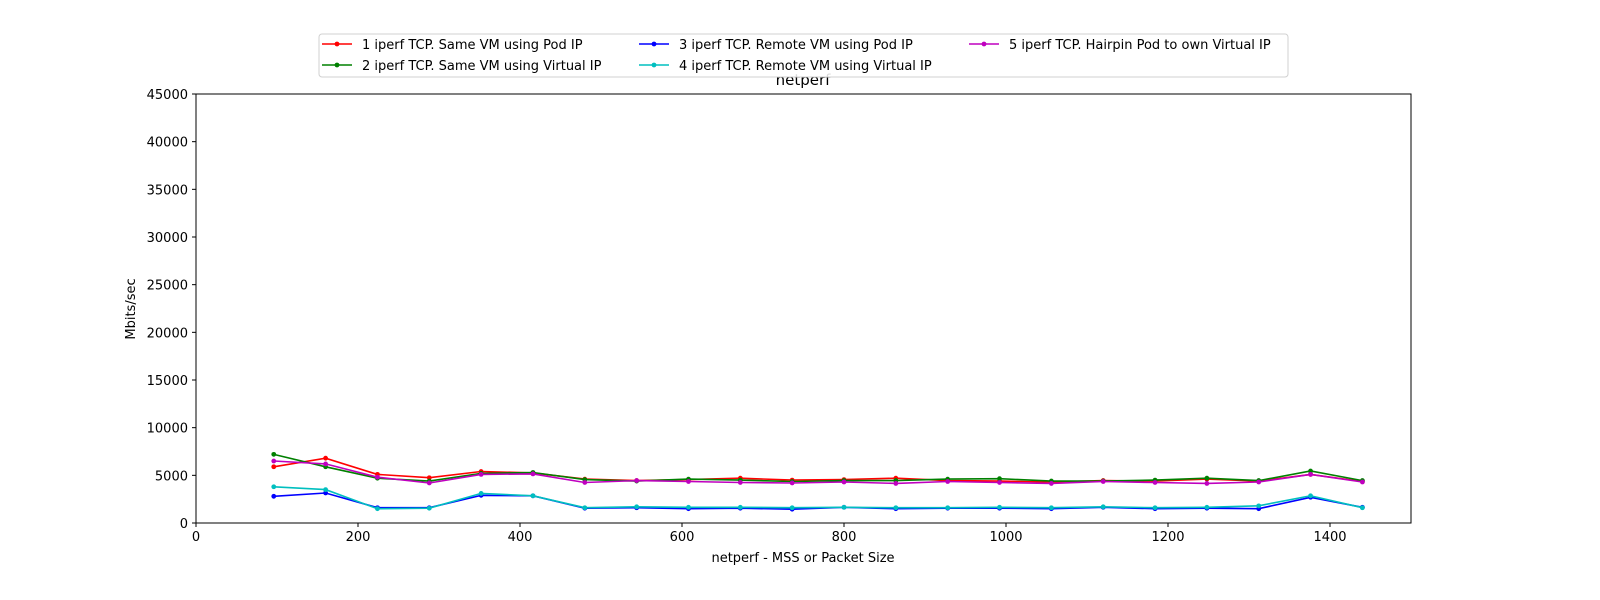 Image resolution: width=1600 pixels, height=600 pixels. What do you see at coordinates (482, 66) in the screenshot?
I see `legend-label: 2 iperf TCP. Same VM using Virtual IP` at bounding box center [482, 66].